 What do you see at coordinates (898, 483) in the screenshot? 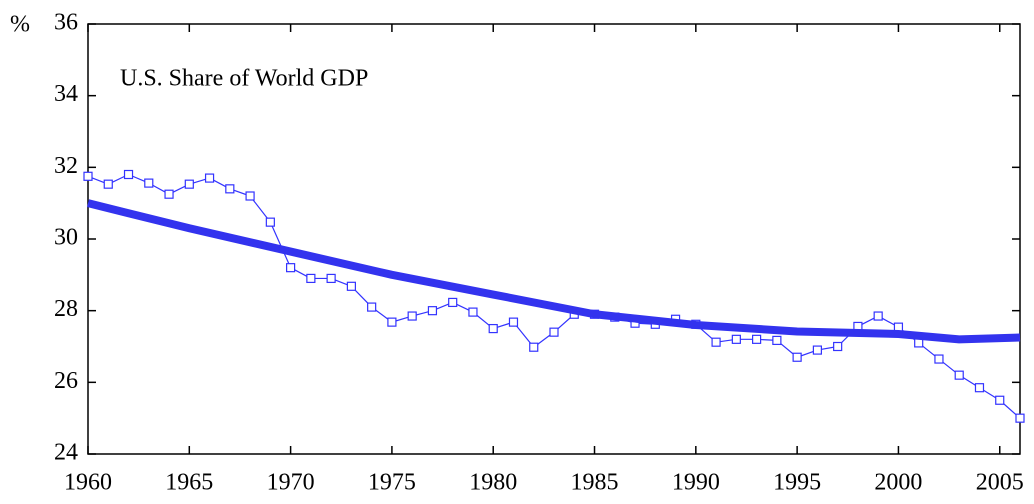
I see `x-tick-label: 2000` at bounding box center [898, 483].